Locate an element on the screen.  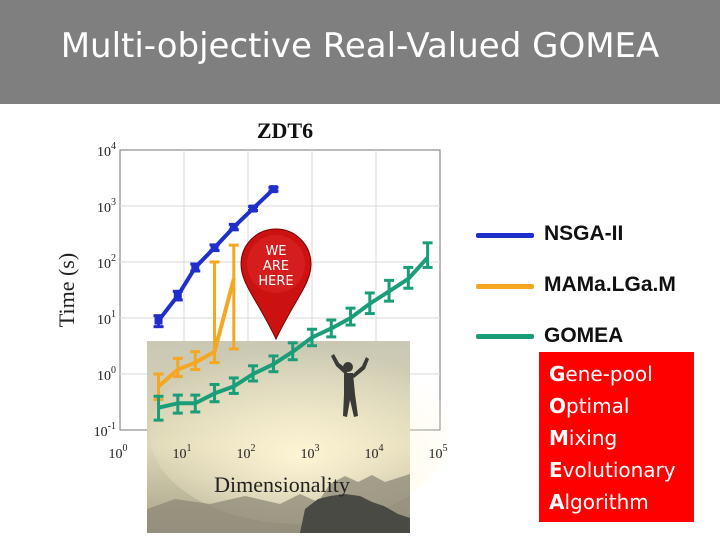
acronym-line-2: Optimal is located at coordinates (589, 406).